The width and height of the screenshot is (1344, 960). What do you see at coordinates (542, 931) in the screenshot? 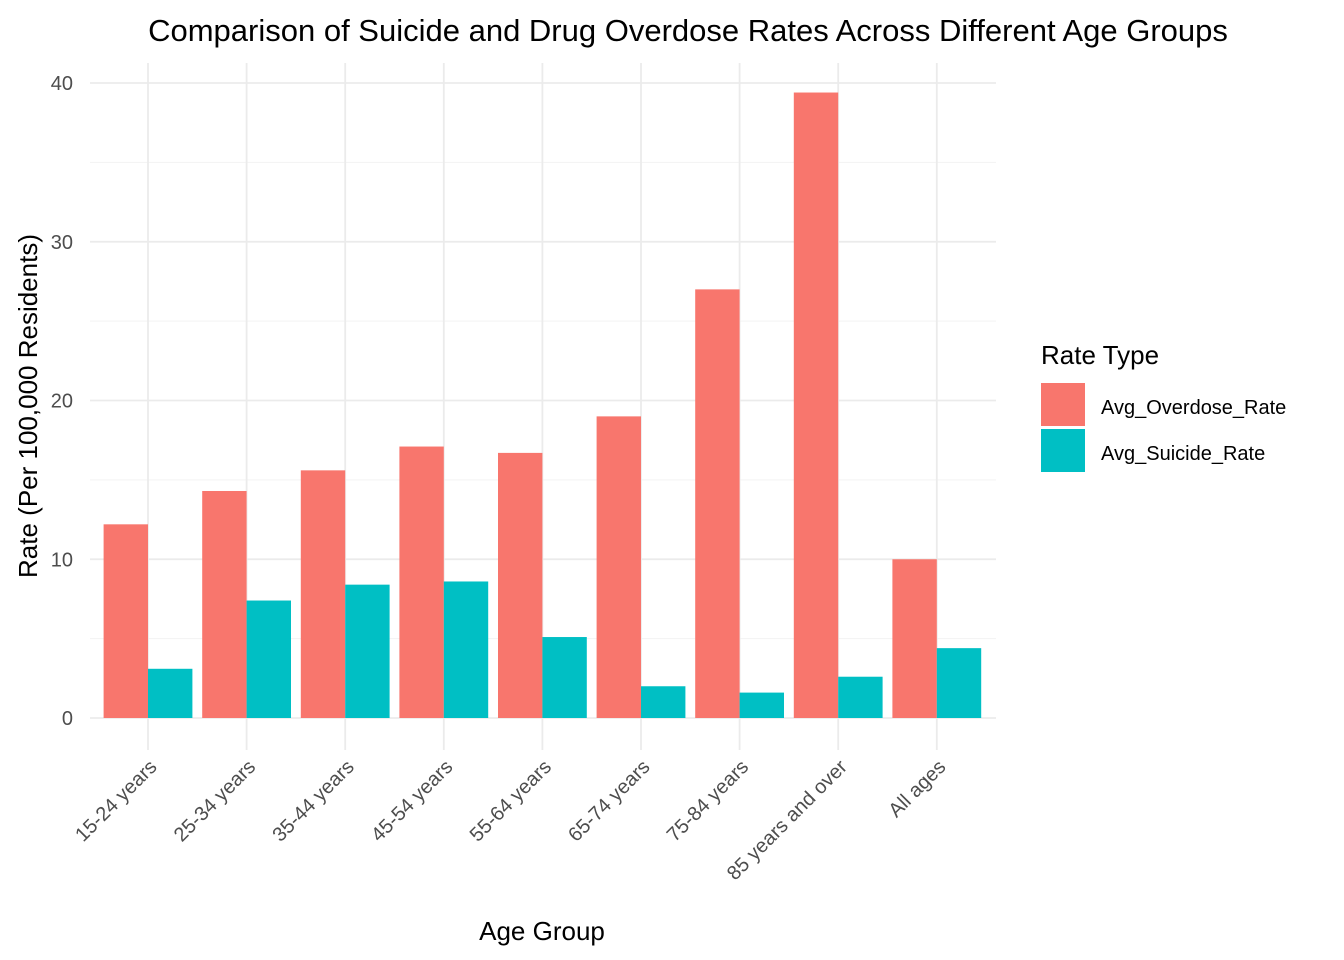
I see `x-axis-title: Age Group` at bounding box center [542, 931].